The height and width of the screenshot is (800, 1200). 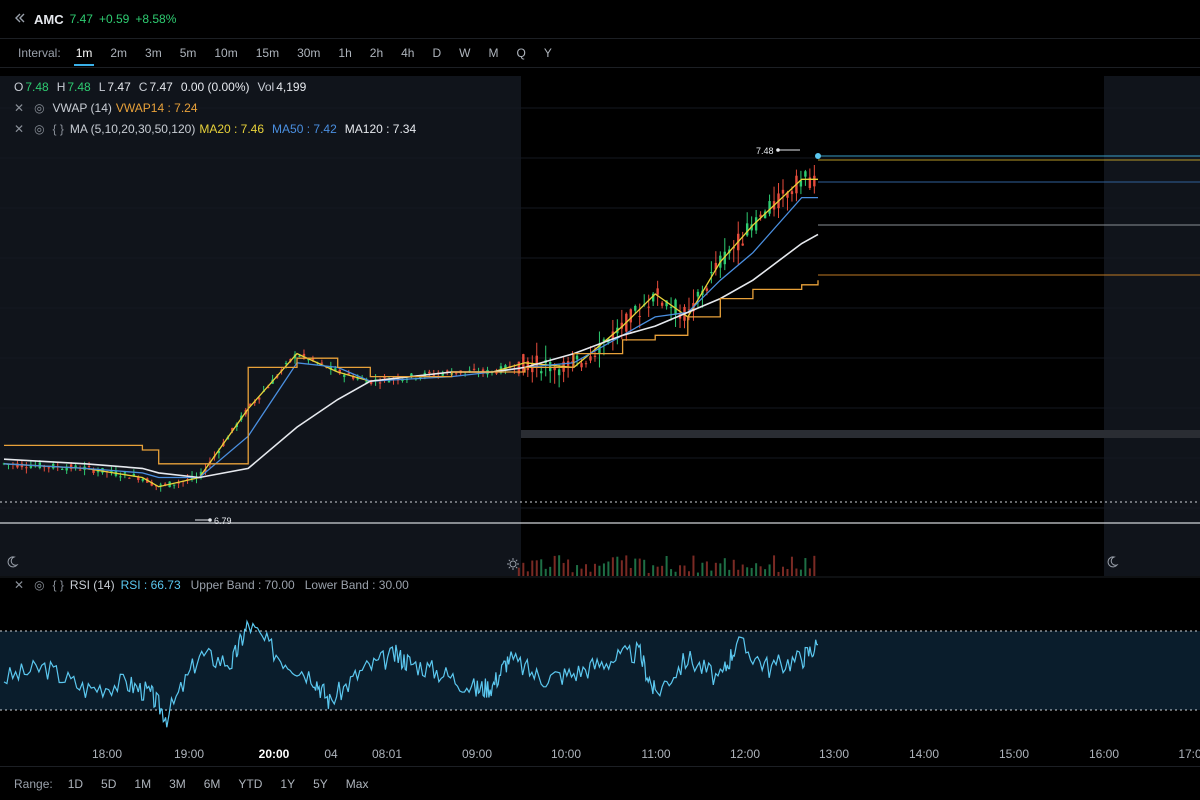 I want to click on x-tick-label: 09:00, so click(x=477, y=754).